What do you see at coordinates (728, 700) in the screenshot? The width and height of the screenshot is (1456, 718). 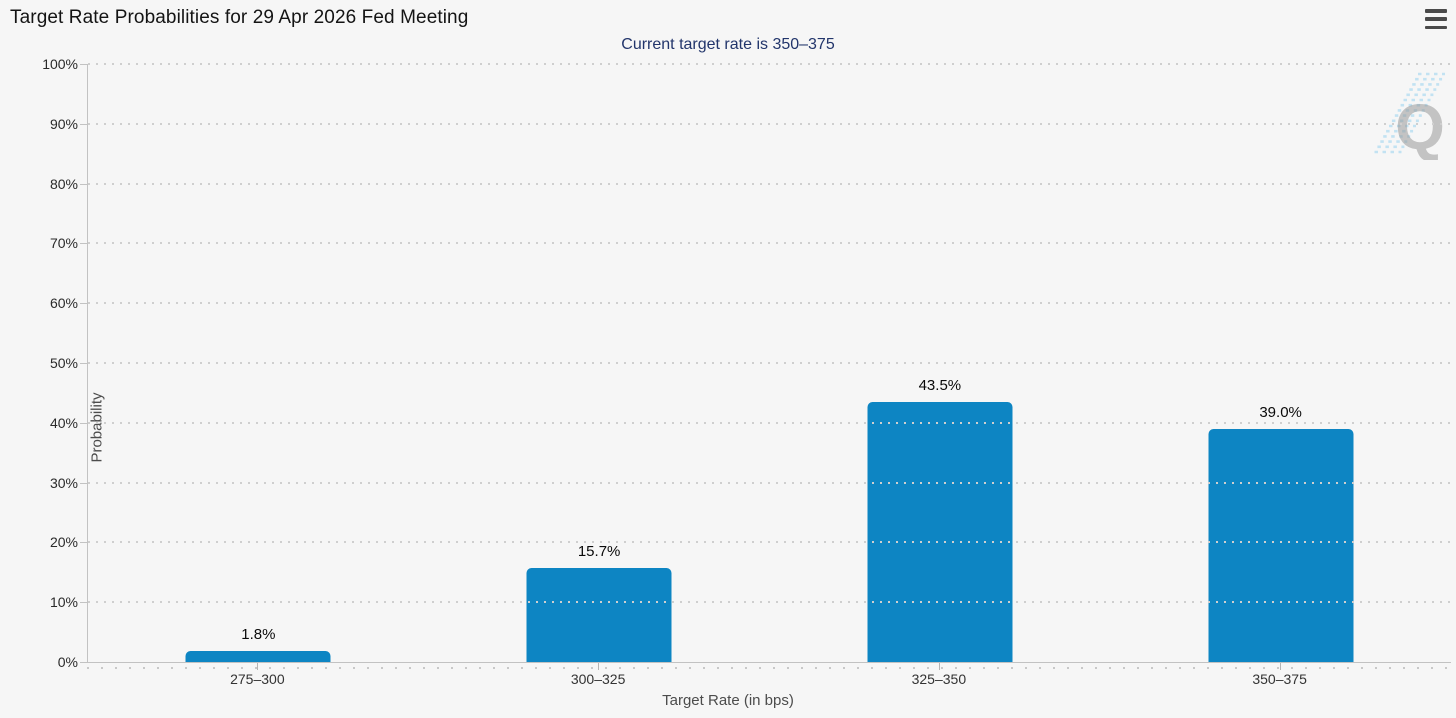 I see `x-axis-title: Target Rate (in bps)` at bounding box center [728, 700].